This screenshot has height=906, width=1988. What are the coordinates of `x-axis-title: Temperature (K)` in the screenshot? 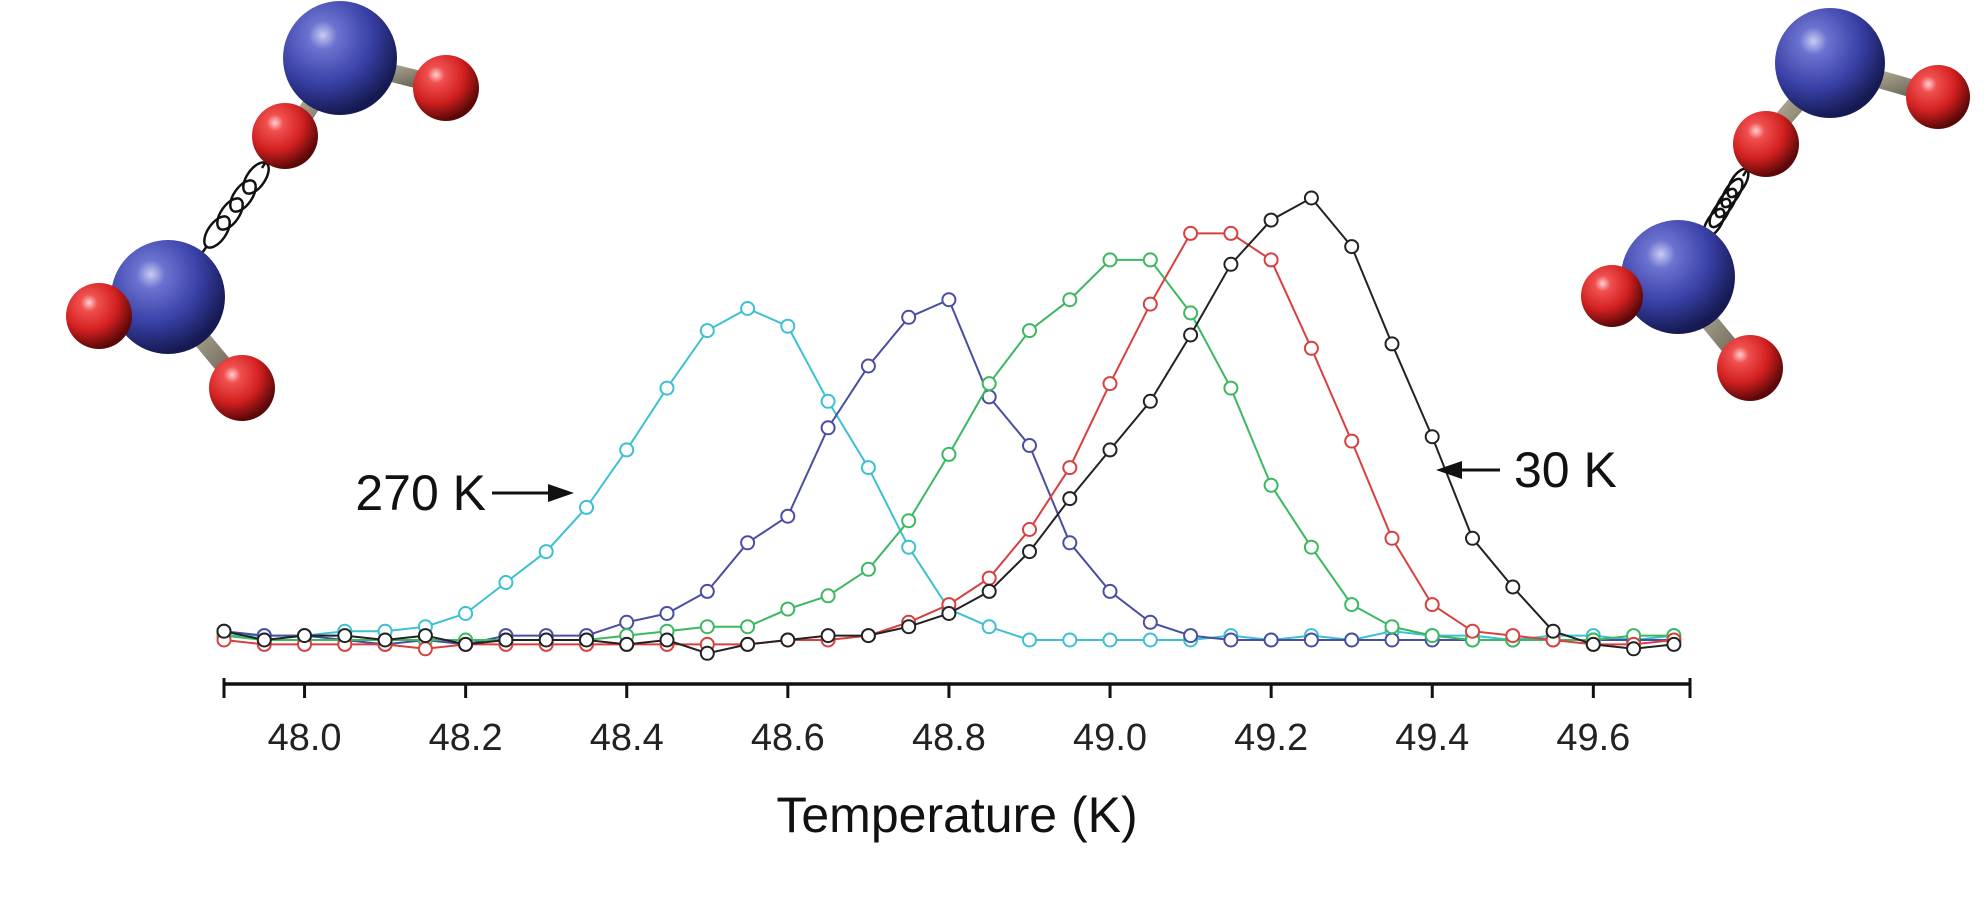 It's located at (956, 815).